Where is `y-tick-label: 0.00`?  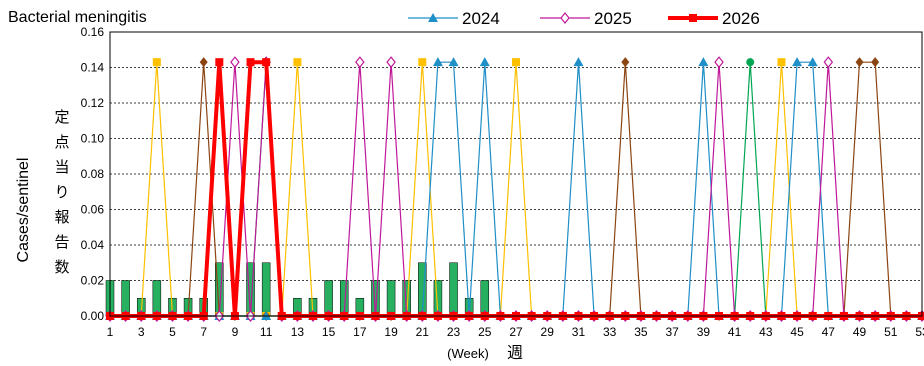
y-tick-label: 0.00 is located at coordinates (93, 316).